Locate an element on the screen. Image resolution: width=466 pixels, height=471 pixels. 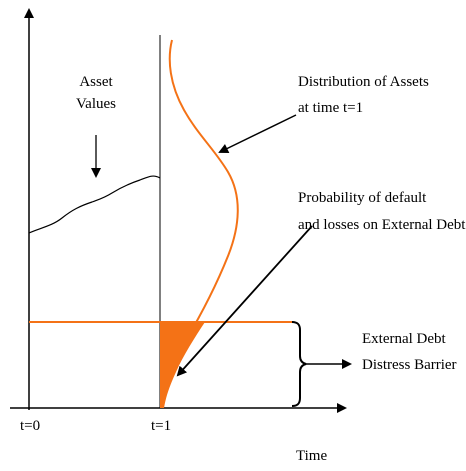
barrier-line2: Distress Barrier is located at coordinates (409, 365).